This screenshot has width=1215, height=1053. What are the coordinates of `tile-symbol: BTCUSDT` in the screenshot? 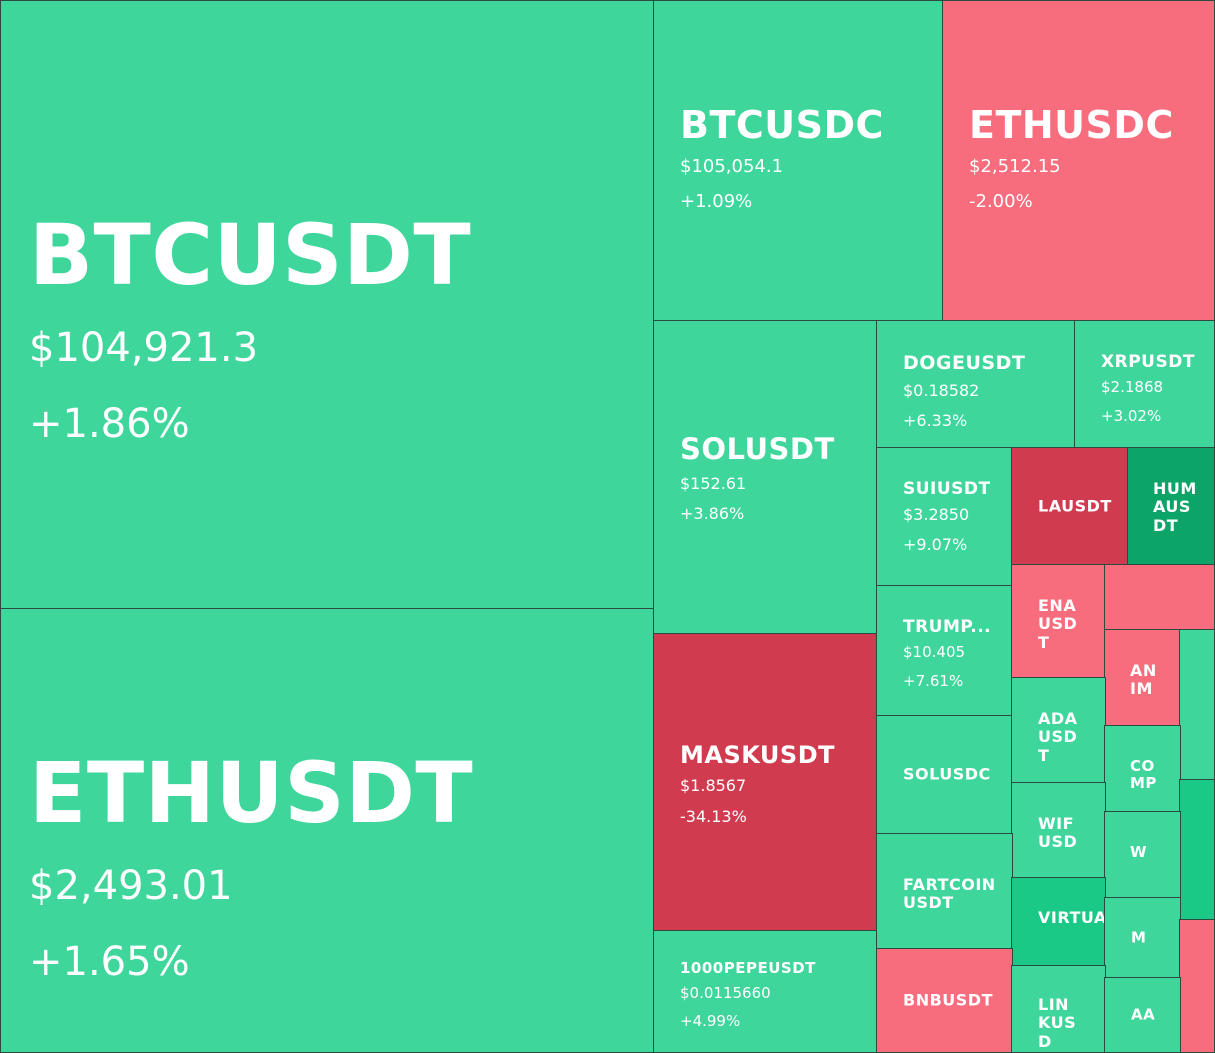 It's located at (250, 255).